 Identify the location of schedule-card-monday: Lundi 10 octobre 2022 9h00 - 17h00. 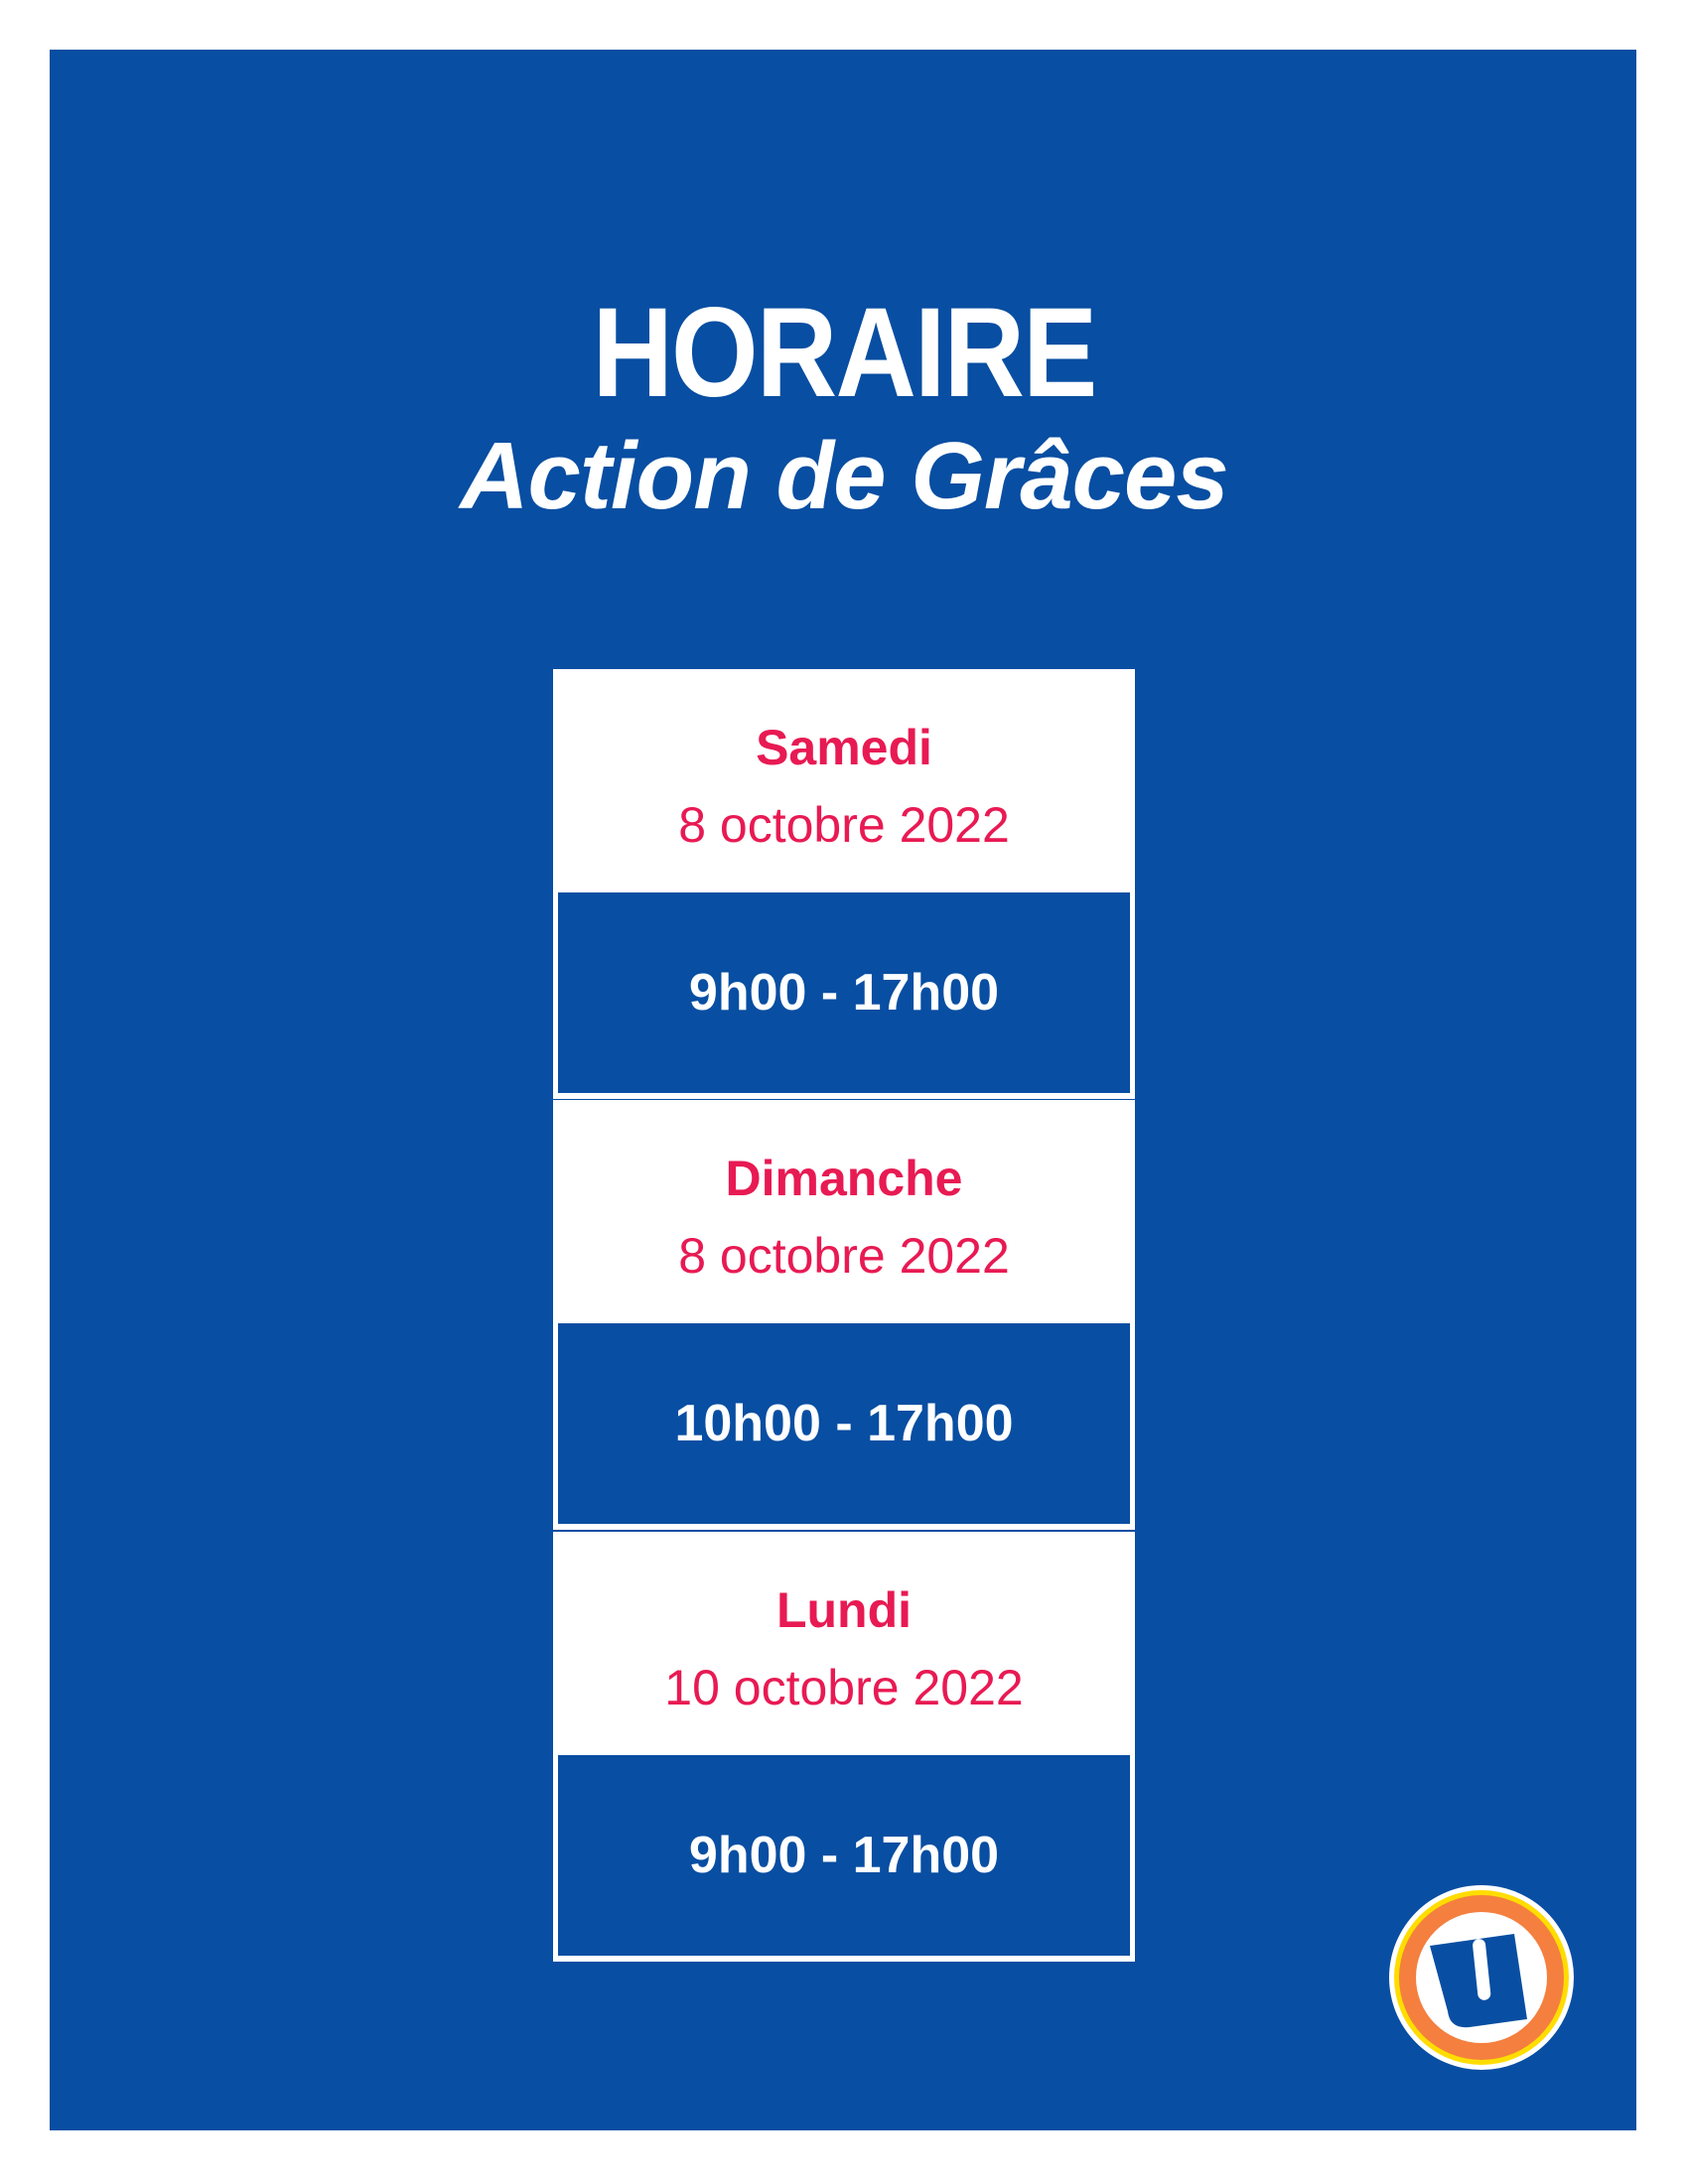
(844, 1747).